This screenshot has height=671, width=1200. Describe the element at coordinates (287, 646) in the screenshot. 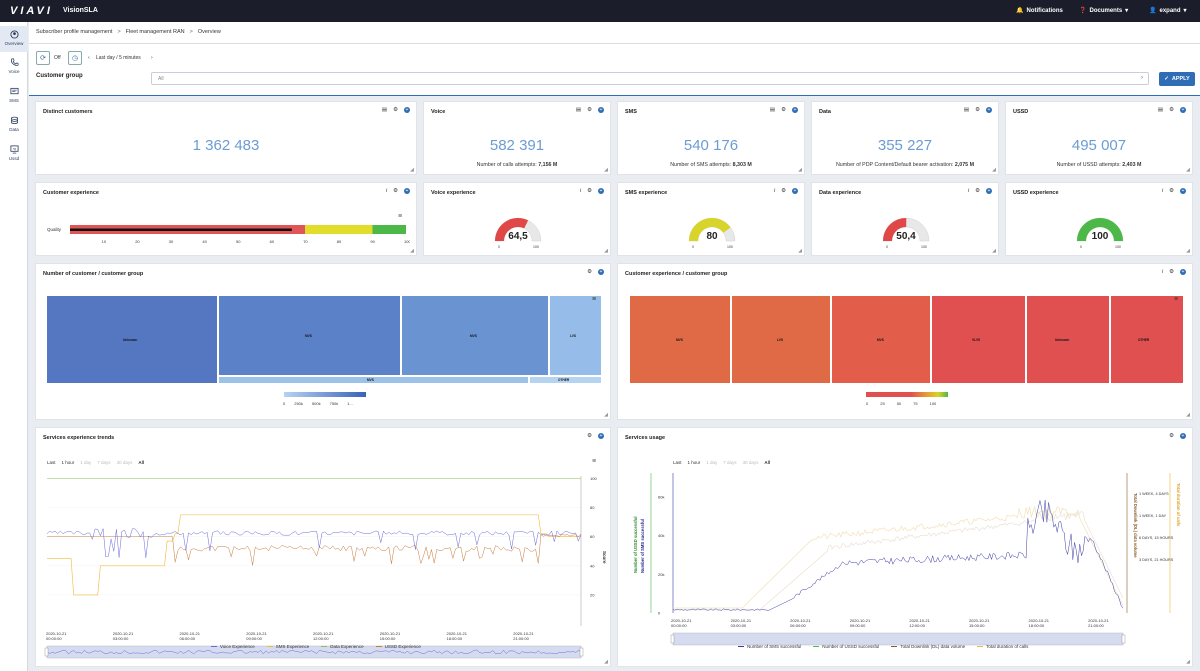

I see `legend-item: SMS Experience` at that location.